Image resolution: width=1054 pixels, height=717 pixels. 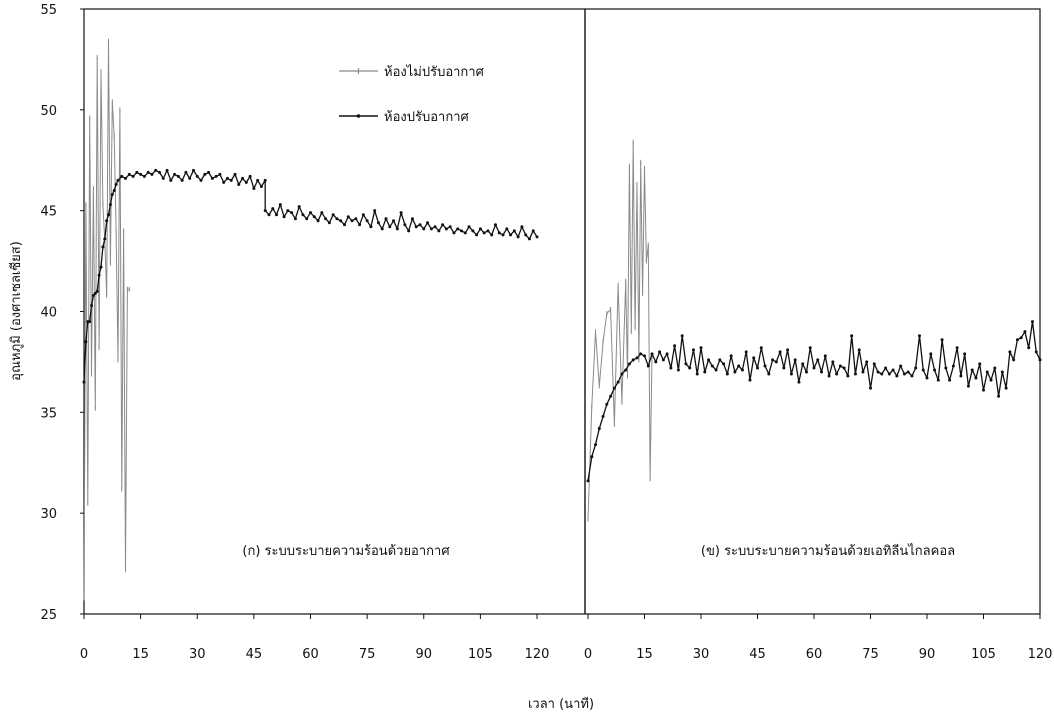 I want to click on y-tick-label: 50, so click(x=48, y=111).